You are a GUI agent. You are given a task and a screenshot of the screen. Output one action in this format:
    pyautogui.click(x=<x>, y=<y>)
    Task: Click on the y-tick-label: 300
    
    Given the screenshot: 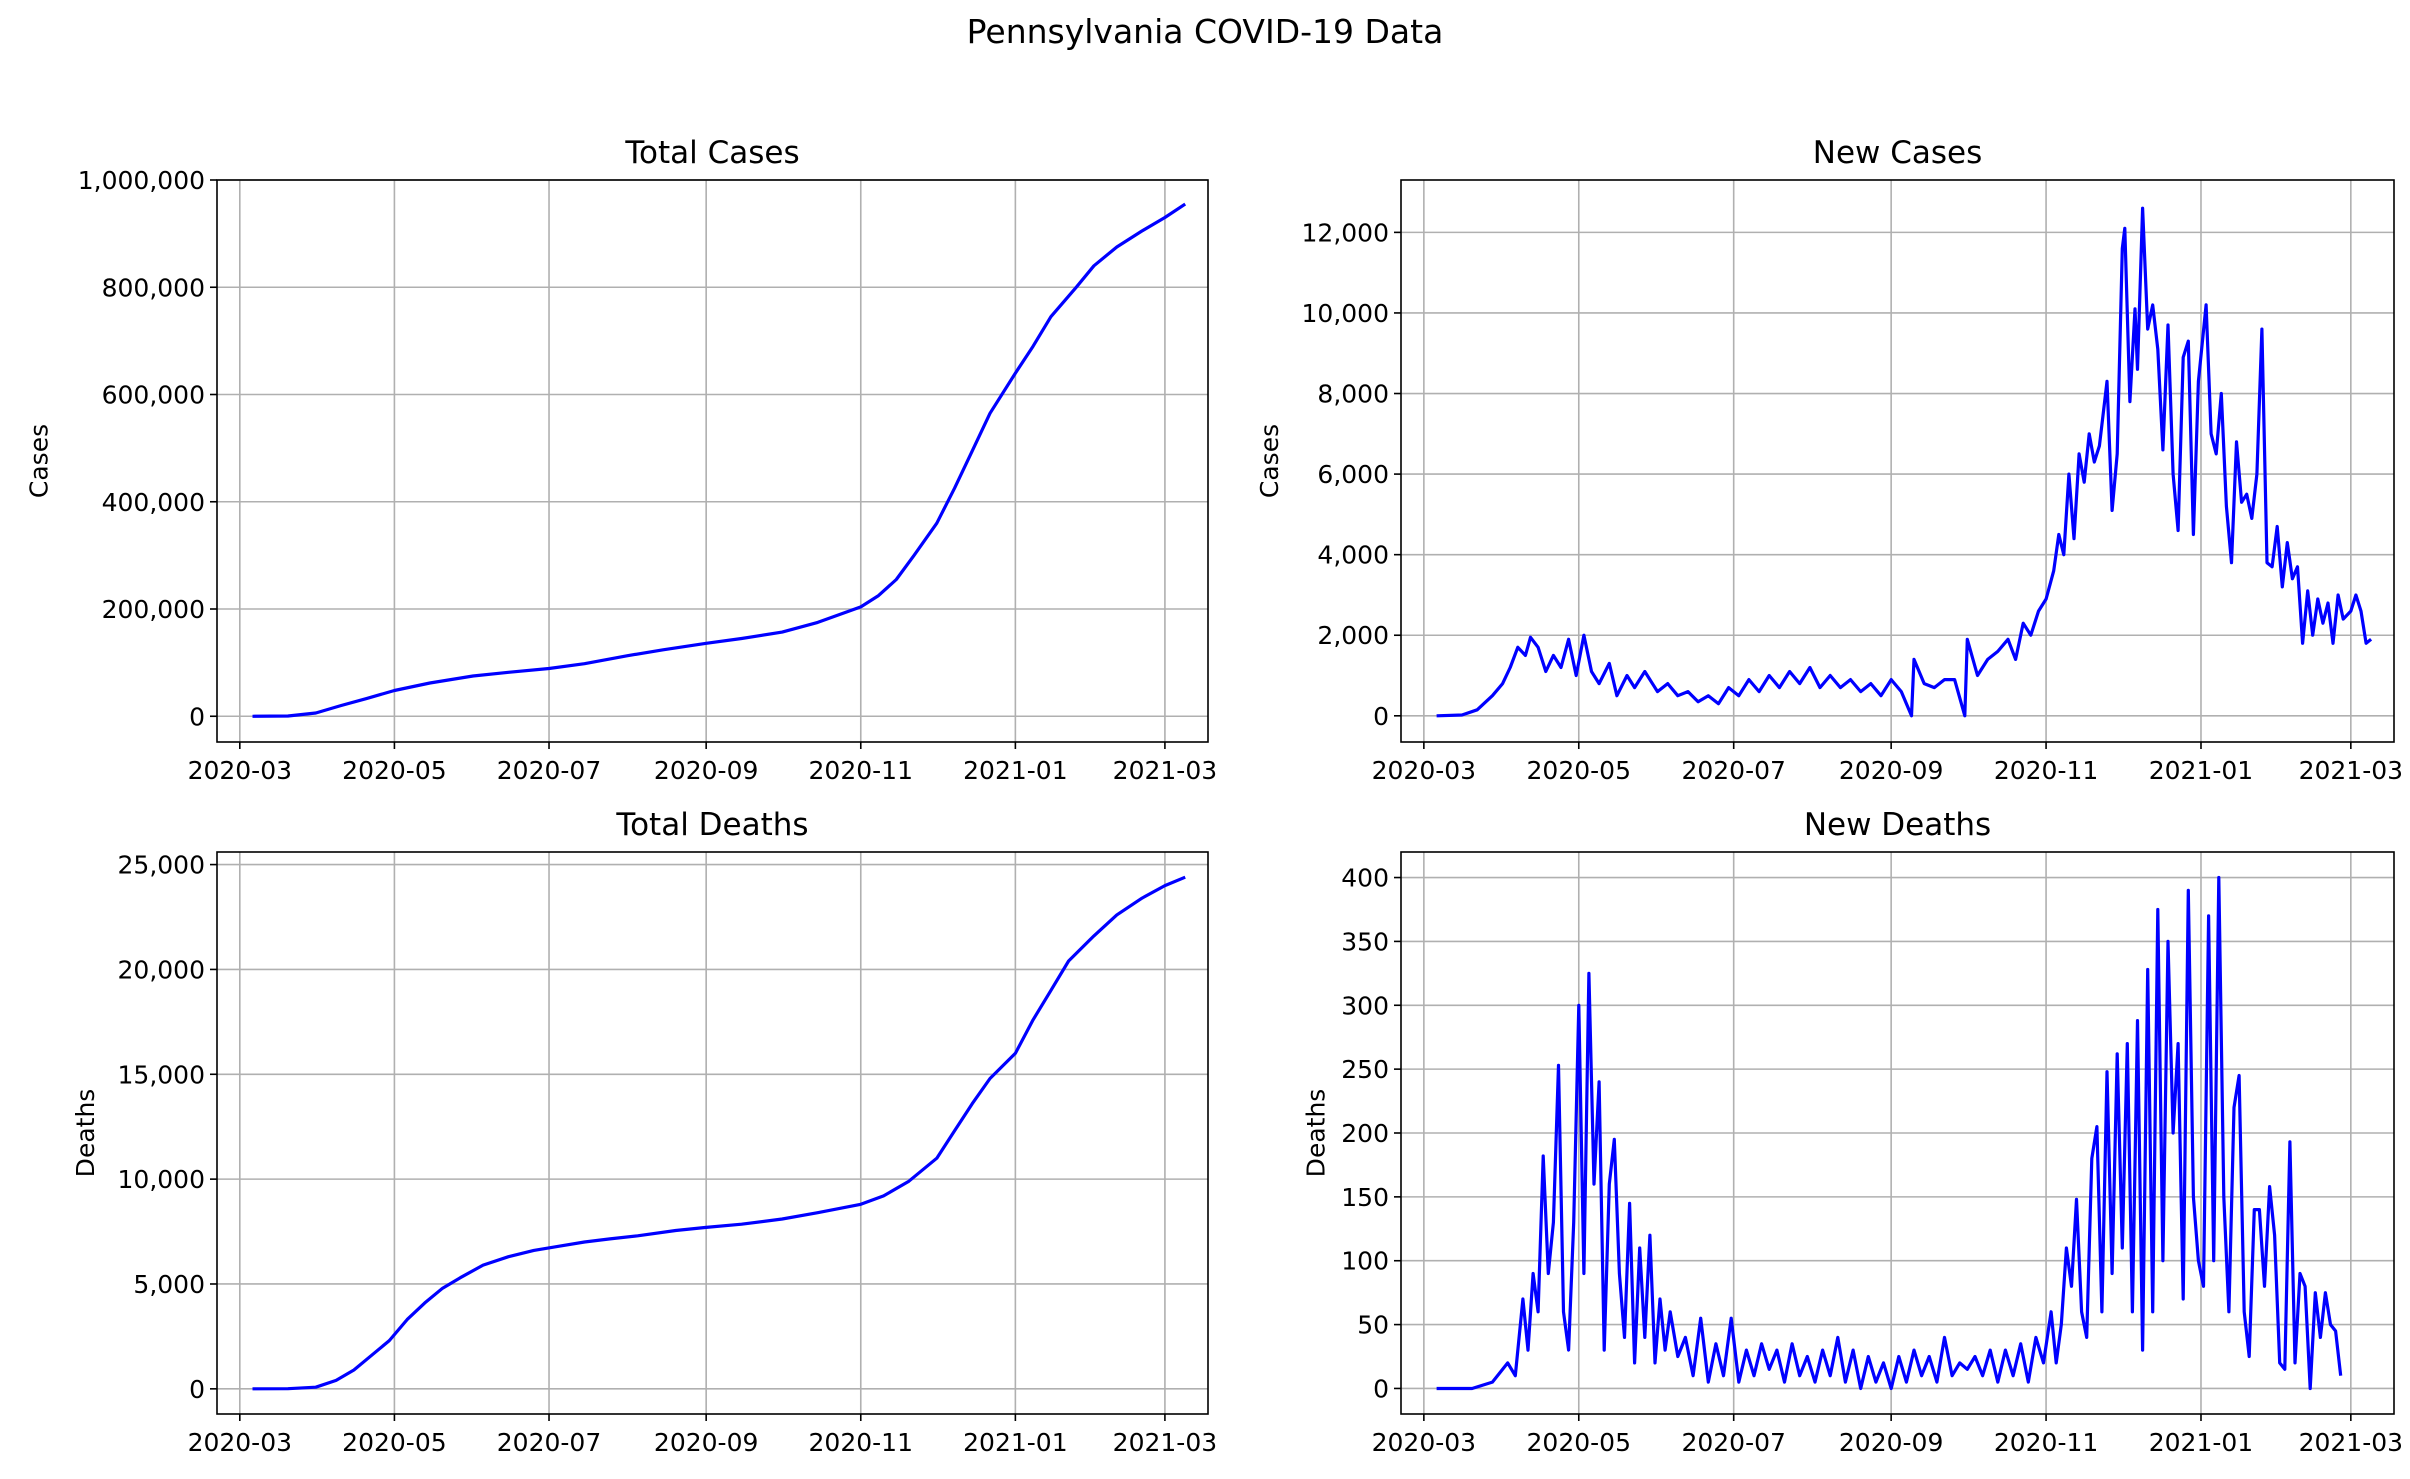 What is the action you would take?
    pyautogui.click(x=1365, y=1005)
    